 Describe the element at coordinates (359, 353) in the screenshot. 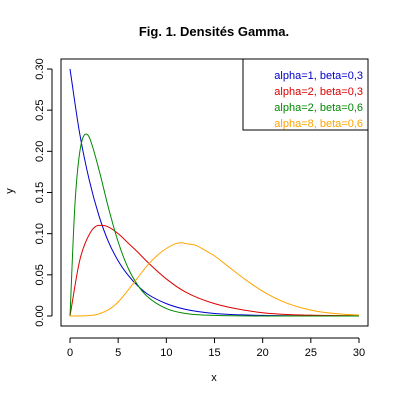

I see `x-tick-label: 30` at that location.